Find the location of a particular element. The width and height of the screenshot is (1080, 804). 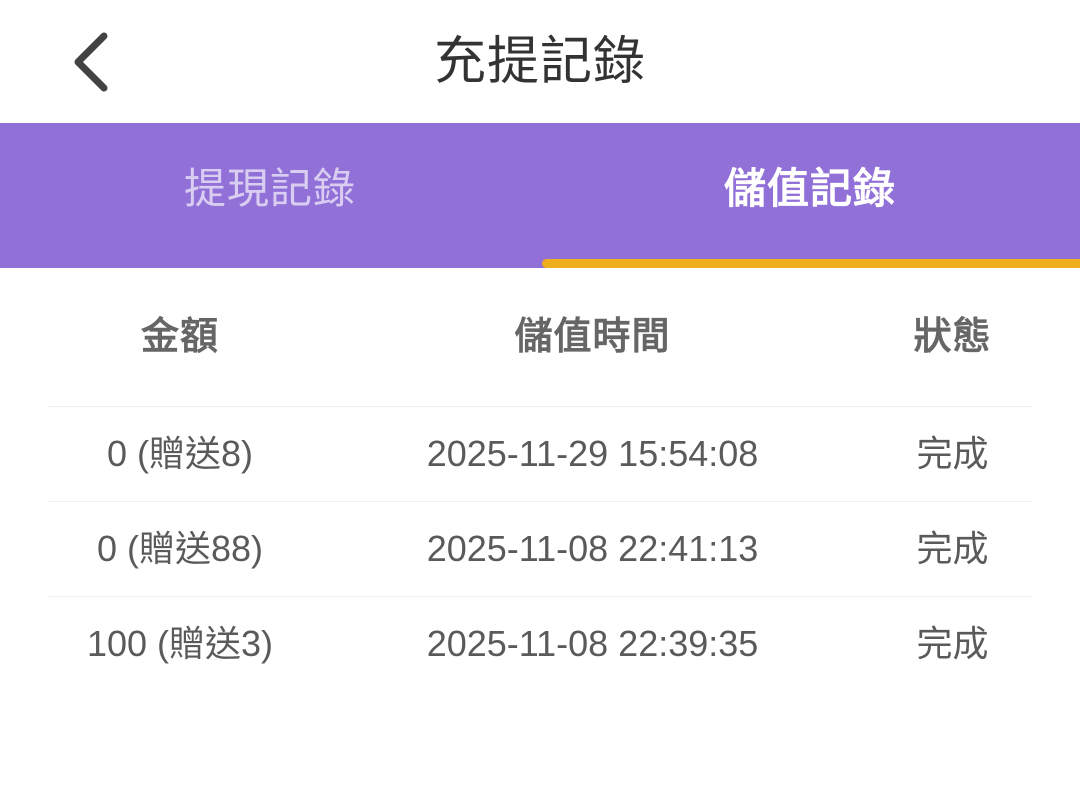

tab-label: 提現記錄 is located at coordinates (269, 188).